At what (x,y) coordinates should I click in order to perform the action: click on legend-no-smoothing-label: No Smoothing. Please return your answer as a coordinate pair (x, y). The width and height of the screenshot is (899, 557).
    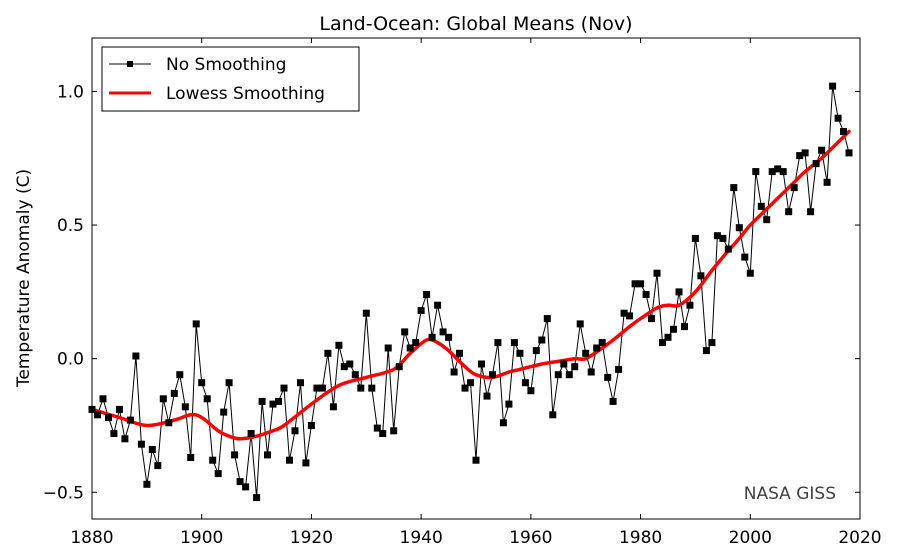
    Looking at the image, I should click on (226, 65).